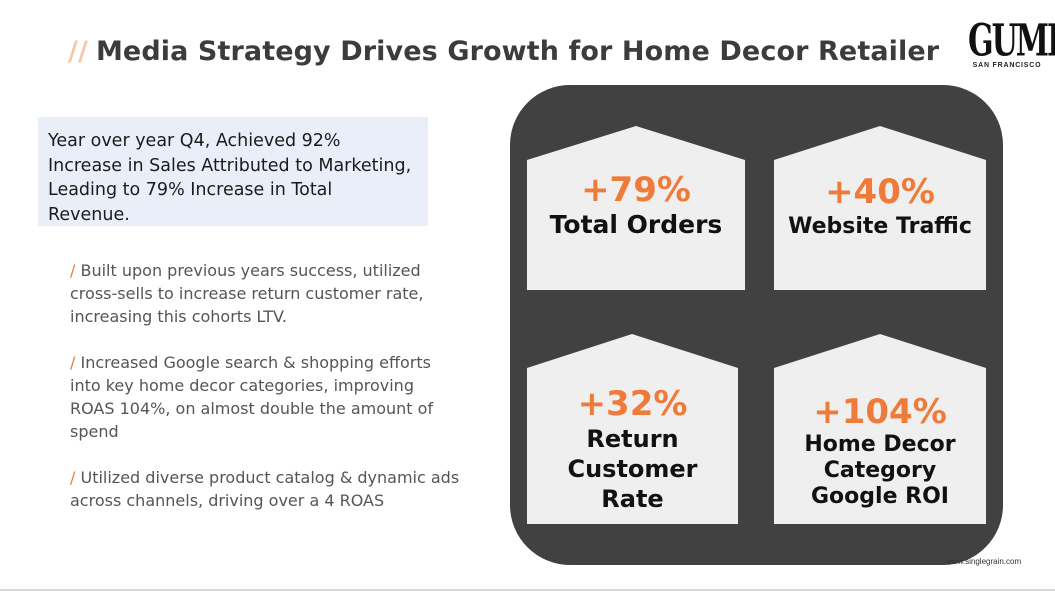 The height and width of the screenshot is (591, 1055). What do you see at coordinates (984, 561) in the screenshot?
I see `footer-url: www.singlegrain.com` at bounding box center [984, 561].